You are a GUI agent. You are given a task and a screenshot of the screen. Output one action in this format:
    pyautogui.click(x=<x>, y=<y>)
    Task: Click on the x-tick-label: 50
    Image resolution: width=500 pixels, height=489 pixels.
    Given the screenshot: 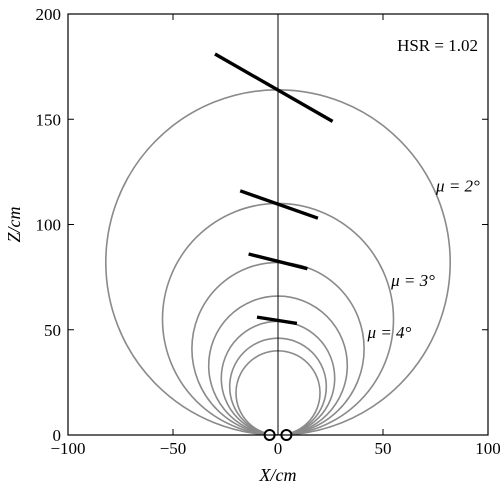 What is the action you would take?
    pyautogui.click(x=383, y=448)
    